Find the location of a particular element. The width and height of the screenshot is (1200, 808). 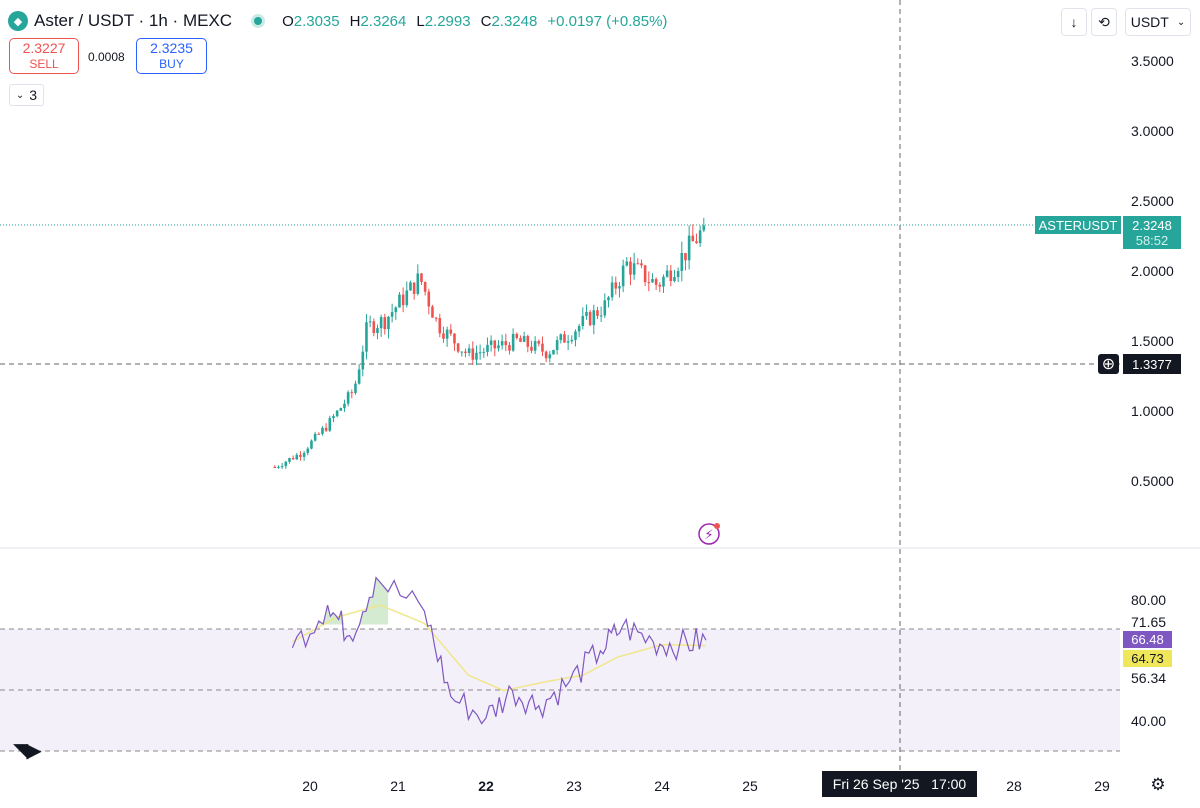

rsi-ma-value: 64.73 is located at coordinates (1147, 658).